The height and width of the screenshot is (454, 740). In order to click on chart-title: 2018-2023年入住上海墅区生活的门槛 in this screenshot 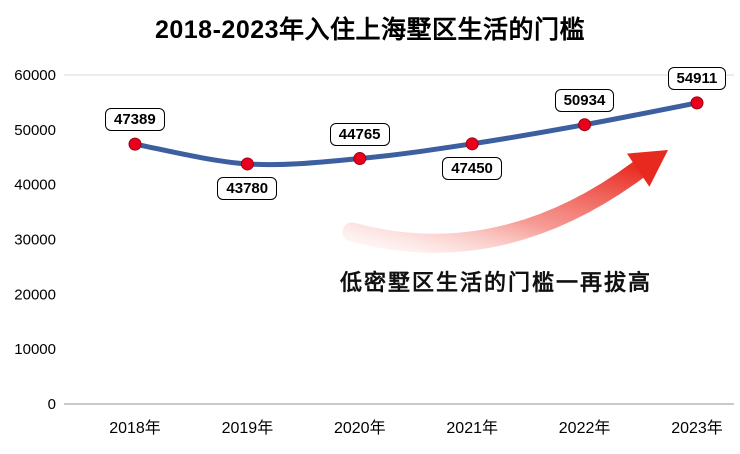, I will do `click(370, 30)`.